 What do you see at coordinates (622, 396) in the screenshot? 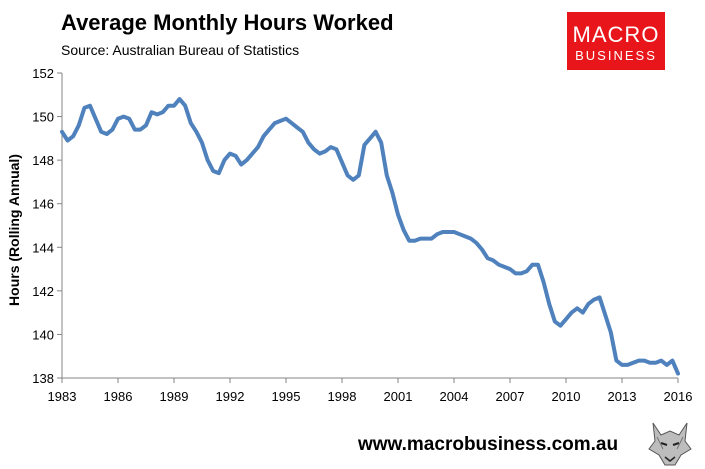
I see `x-tick-label: 2013` at bounding box center [622, 396].